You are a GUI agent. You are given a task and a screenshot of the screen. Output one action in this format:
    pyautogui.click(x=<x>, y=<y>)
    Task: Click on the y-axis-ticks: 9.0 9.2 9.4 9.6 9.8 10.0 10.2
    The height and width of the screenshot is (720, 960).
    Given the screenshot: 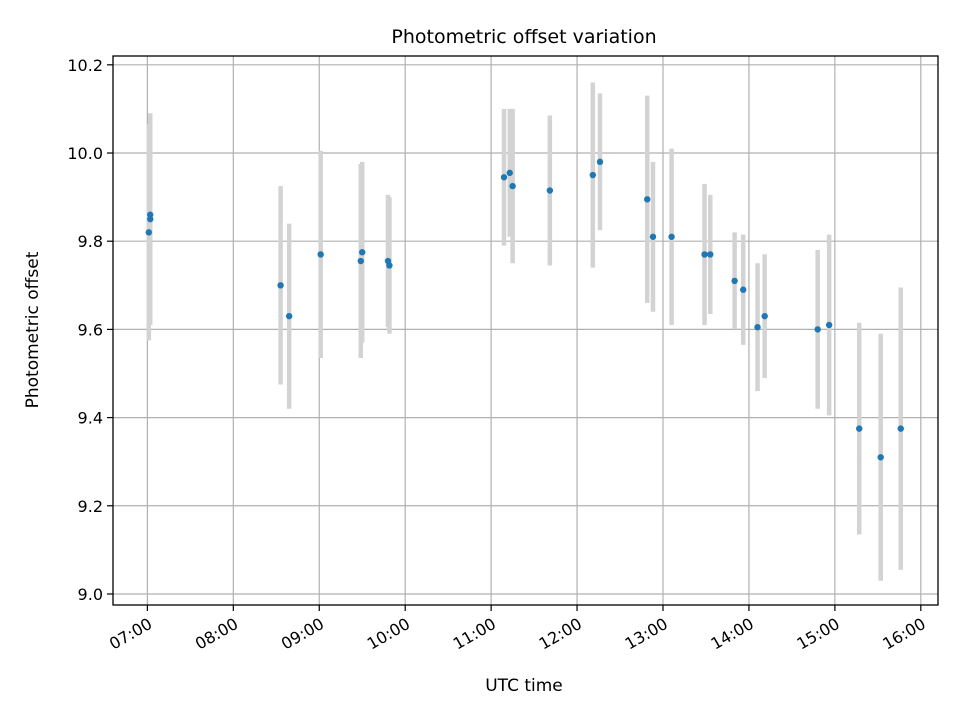 What is the action you would take?
    pyautogui.click(x=90, y=330)
    